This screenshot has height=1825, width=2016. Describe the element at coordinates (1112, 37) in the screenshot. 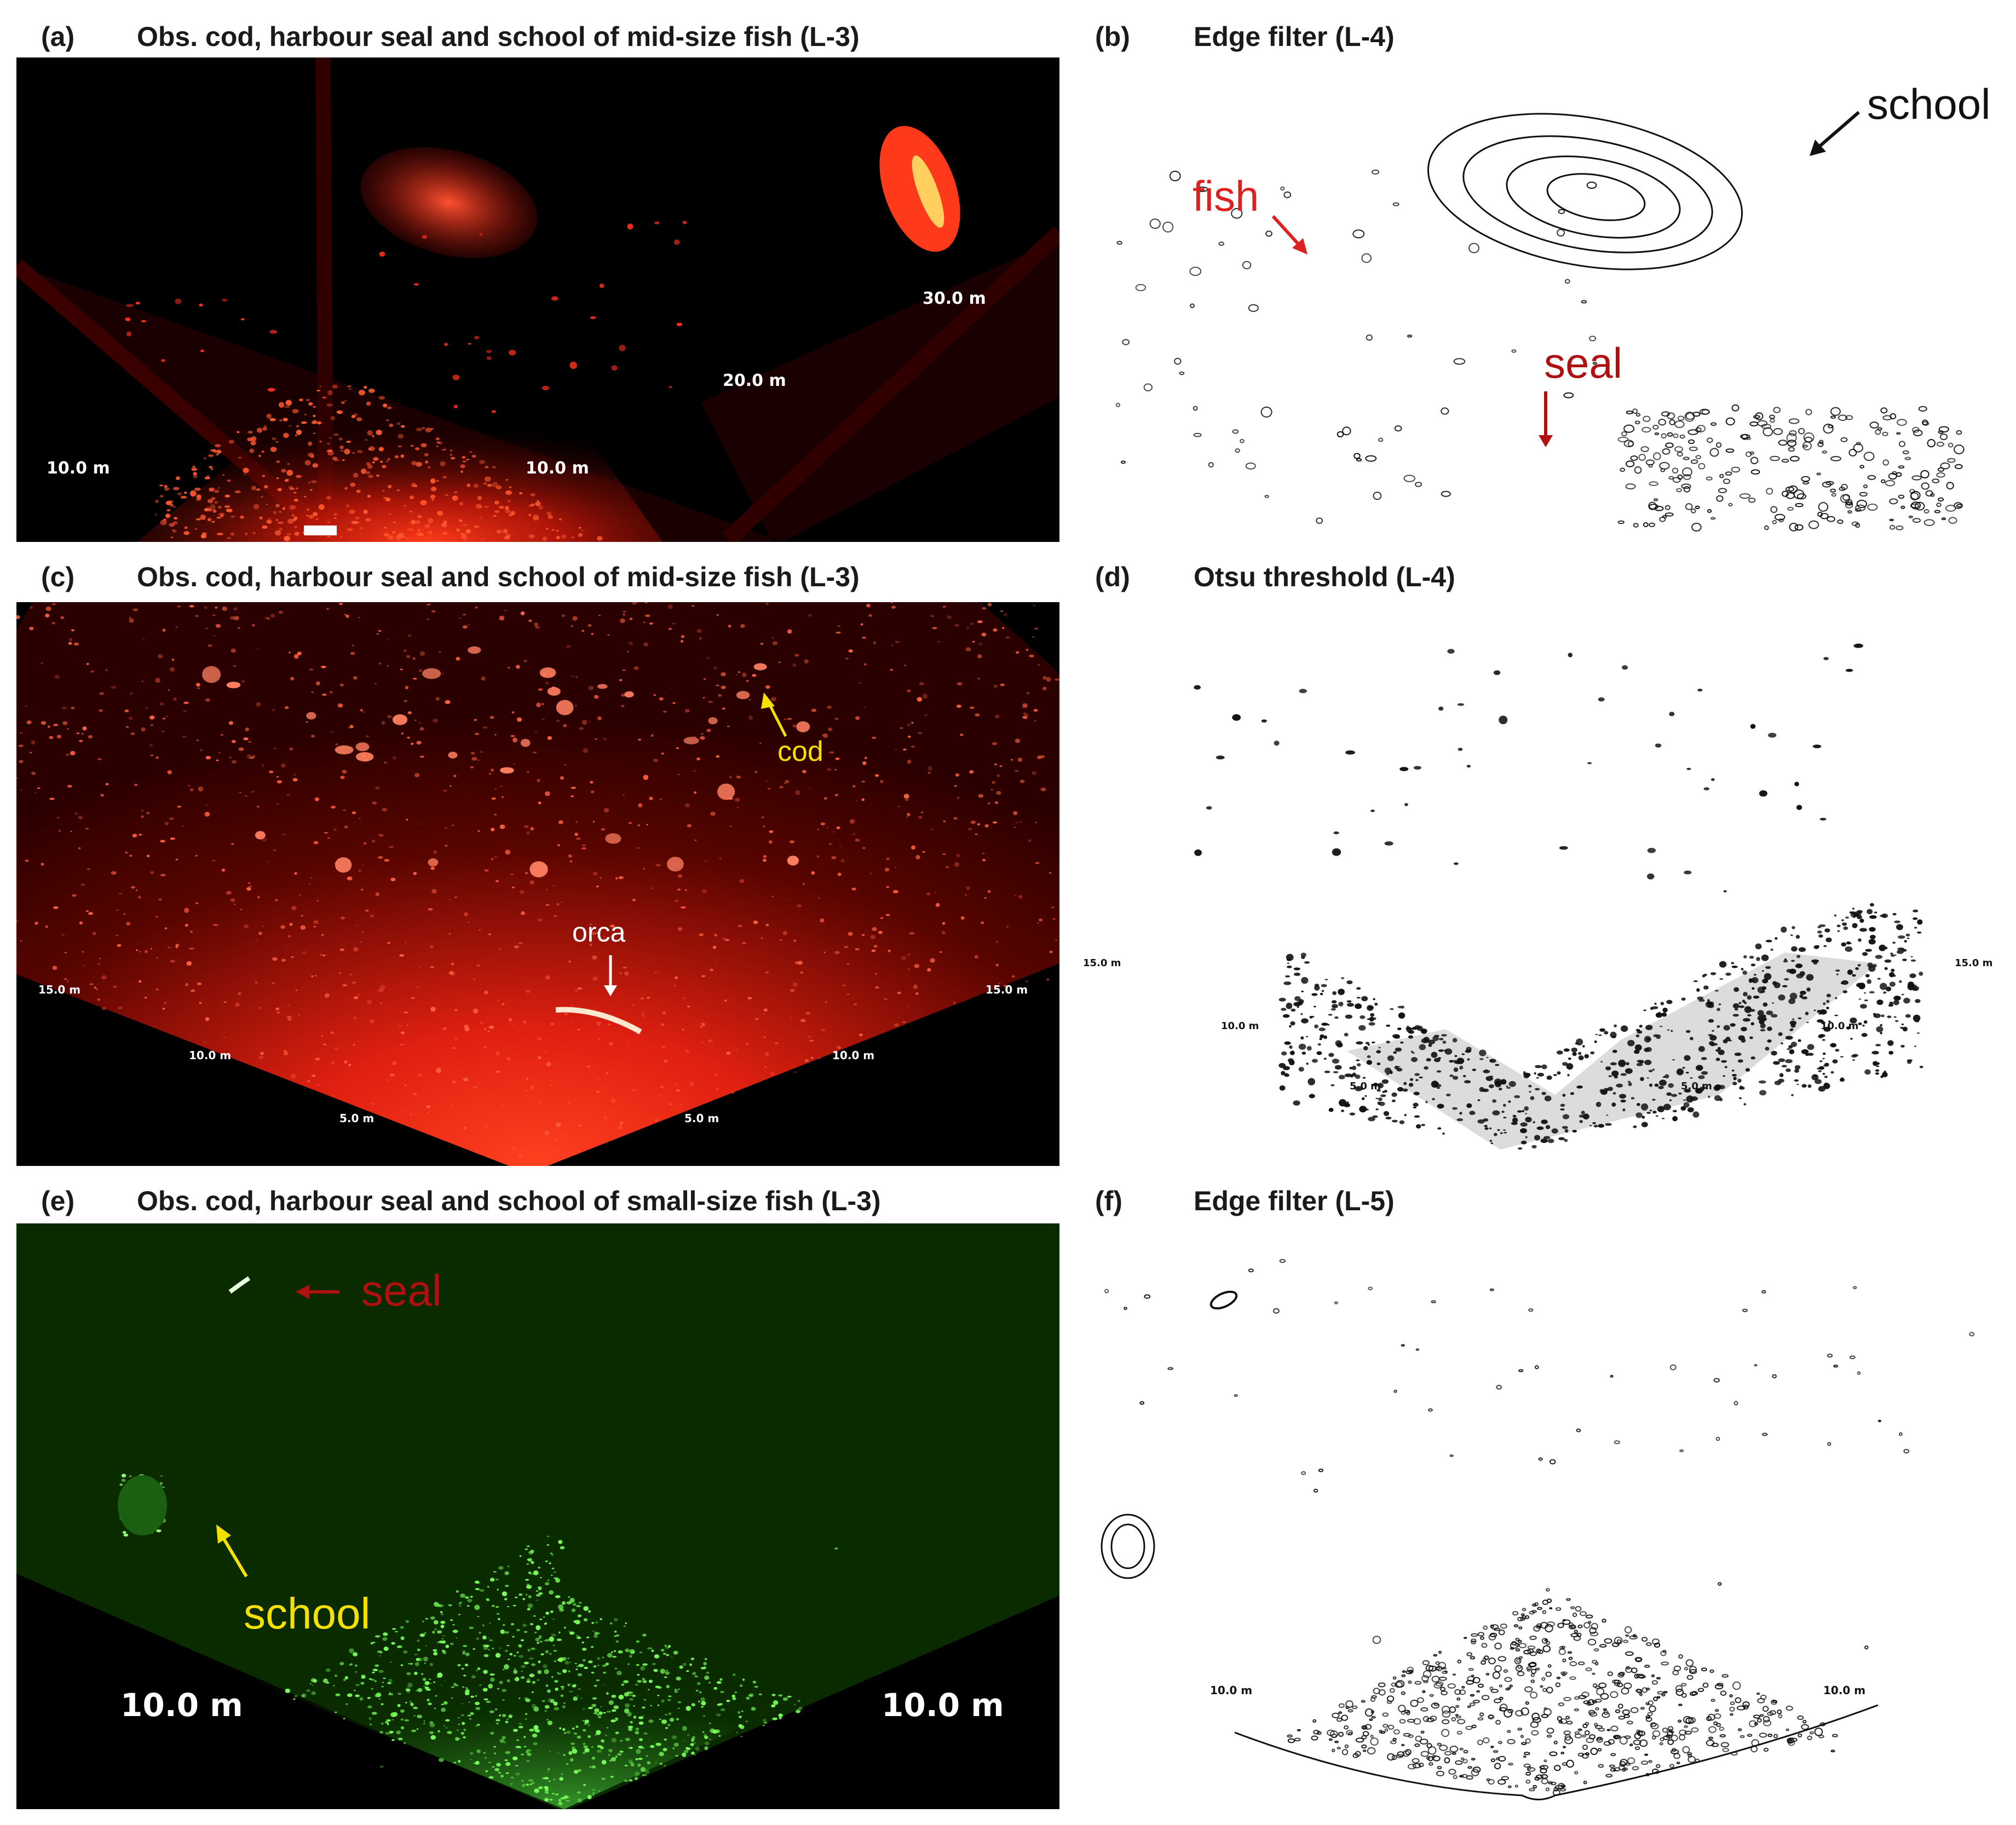

I see `panel-b-label: (b)` at that location.